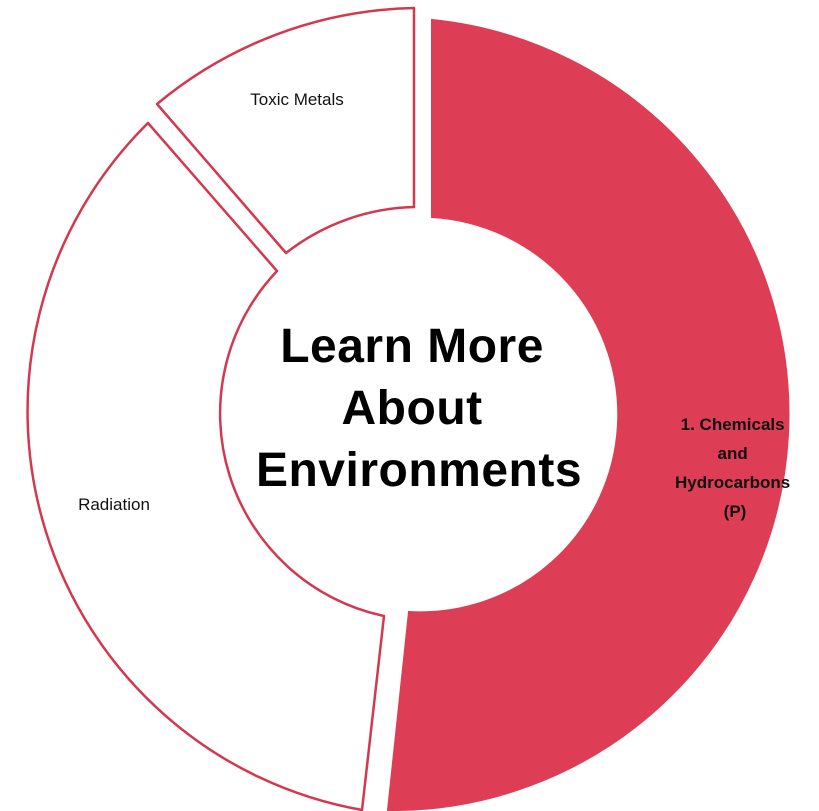 This screenshot has height=811, width=819. I want to click on segment-toxic-metals-label: Toxic Metals, so click(297, 99).